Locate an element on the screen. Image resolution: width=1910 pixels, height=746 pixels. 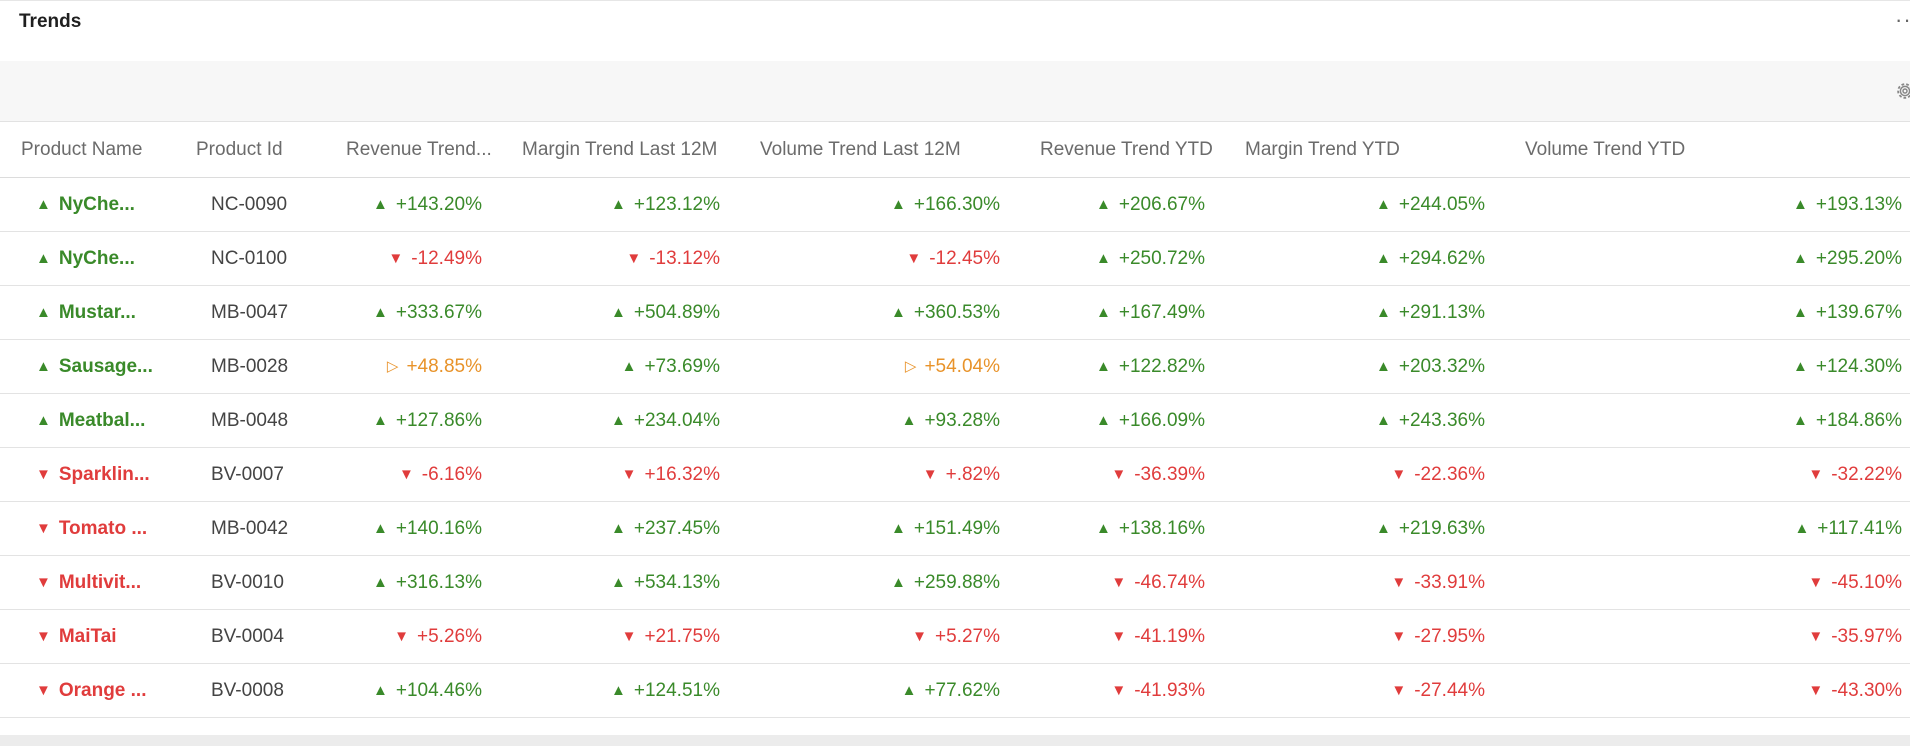
product-name-cell: ▼ MaiTai is located at coordinates (76, 636).